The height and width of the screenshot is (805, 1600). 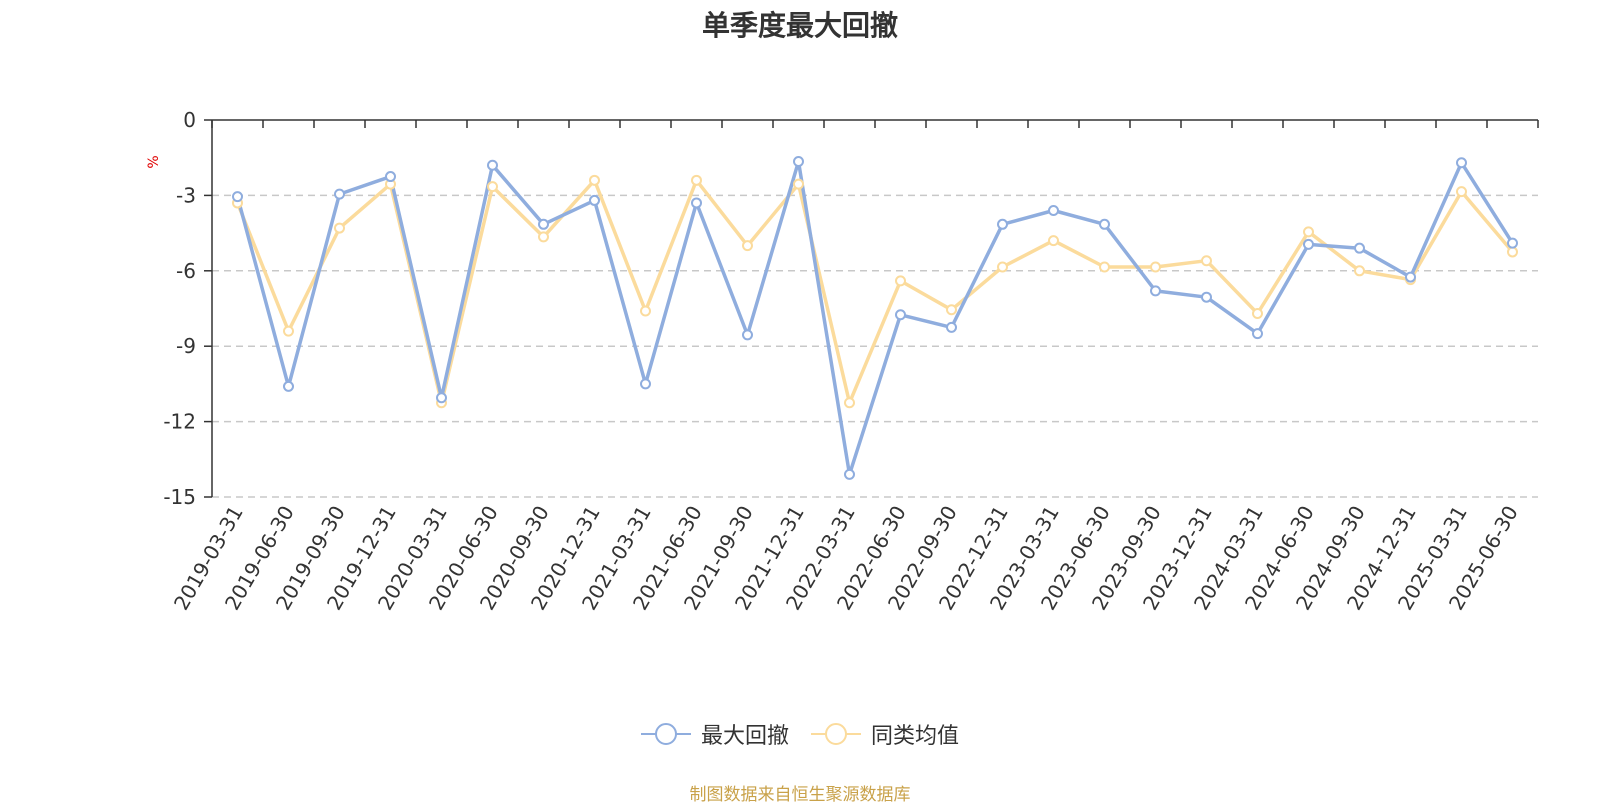 I want to click on y-tick-label: -12, so click(x=179, y=422).